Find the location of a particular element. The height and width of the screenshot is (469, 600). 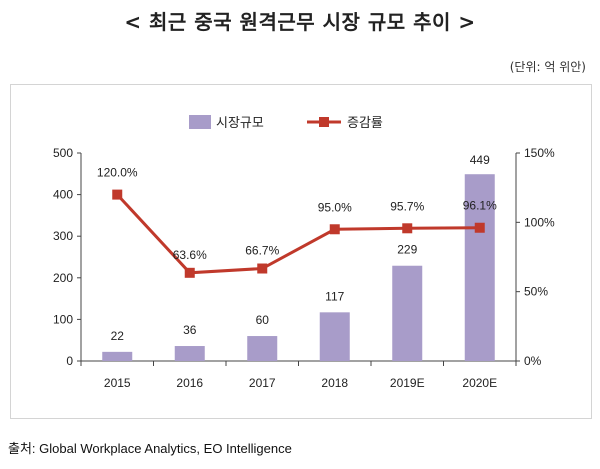

left-tick-label: 400 is located at coordinates (63, 195).